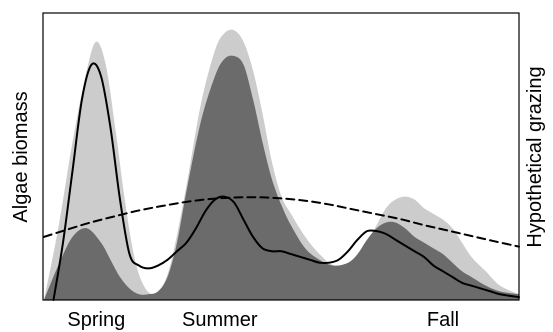 Image resolution: width=553 pixels, height=332 pixels. Describe the element at coordinates (443, 320) in the screenshot. I see `x-tick-label-fall: Fall` at that location.